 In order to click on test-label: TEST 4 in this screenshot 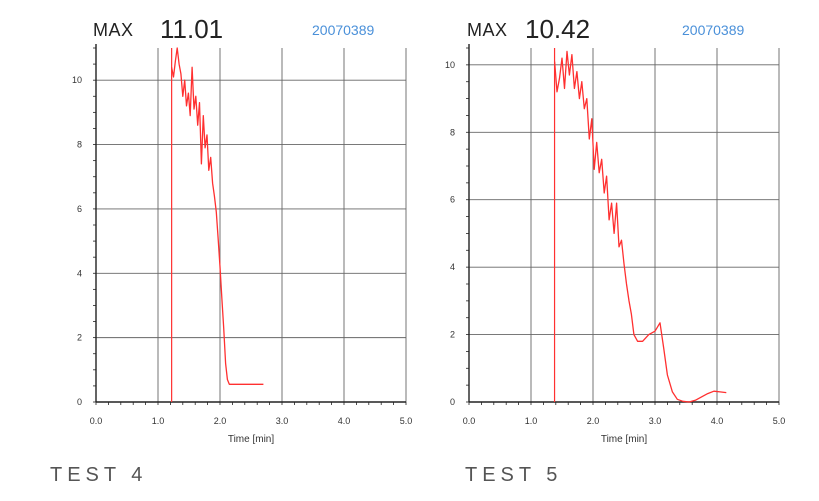, I will do `click(99, 475)`.